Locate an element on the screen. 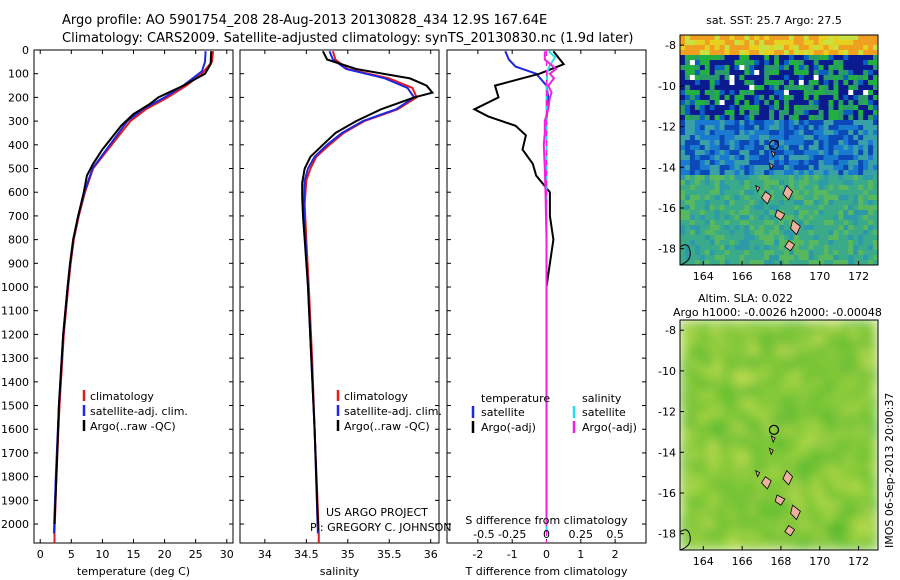 The image size is (900, 580). map-frame is located at coordinates (779, 150).